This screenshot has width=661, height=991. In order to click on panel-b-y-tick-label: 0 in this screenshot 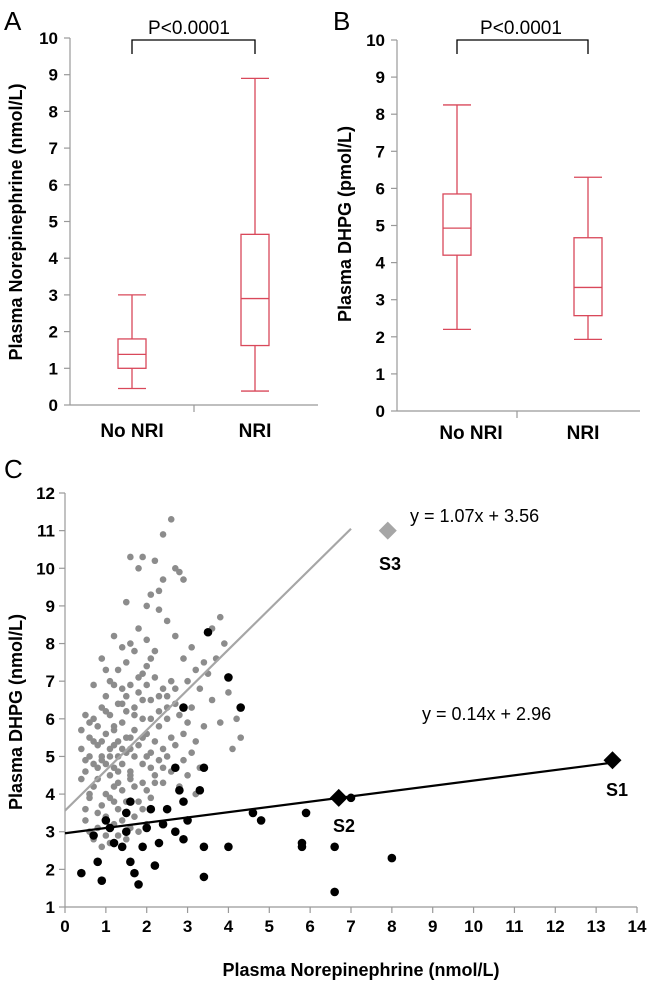, I will do `click(380, 411)`.